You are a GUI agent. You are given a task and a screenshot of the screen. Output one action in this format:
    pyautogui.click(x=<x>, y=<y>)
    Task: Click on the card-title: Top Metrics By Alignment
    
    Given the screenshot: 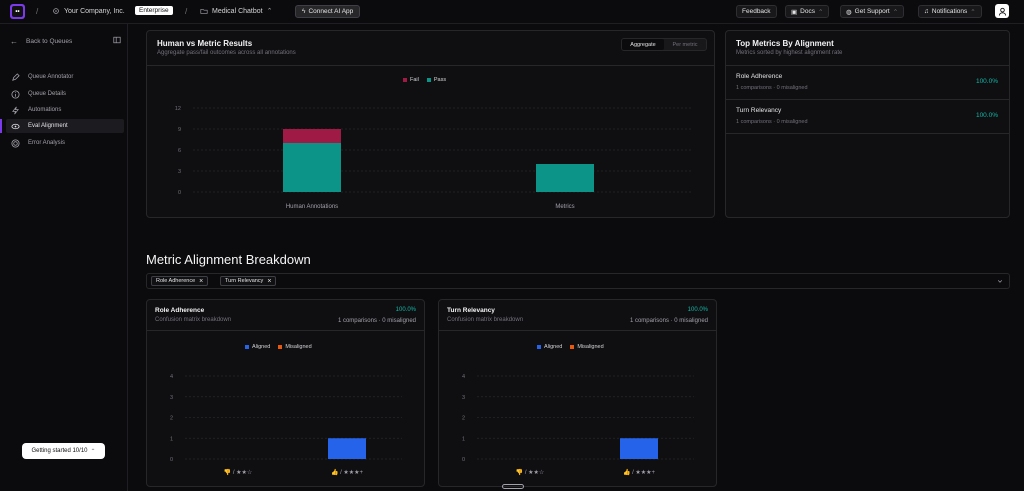 What is the action you would take?
    pyautogui.click(x=785, y=43)
    